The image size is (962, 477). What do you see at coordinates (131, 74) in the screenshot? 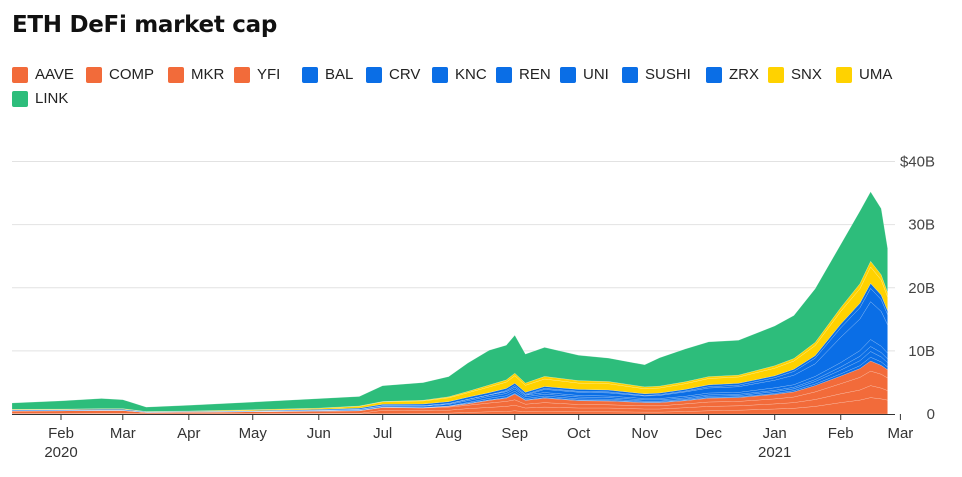
I see `legend-label: COMP` at bounding box center [131, 74].